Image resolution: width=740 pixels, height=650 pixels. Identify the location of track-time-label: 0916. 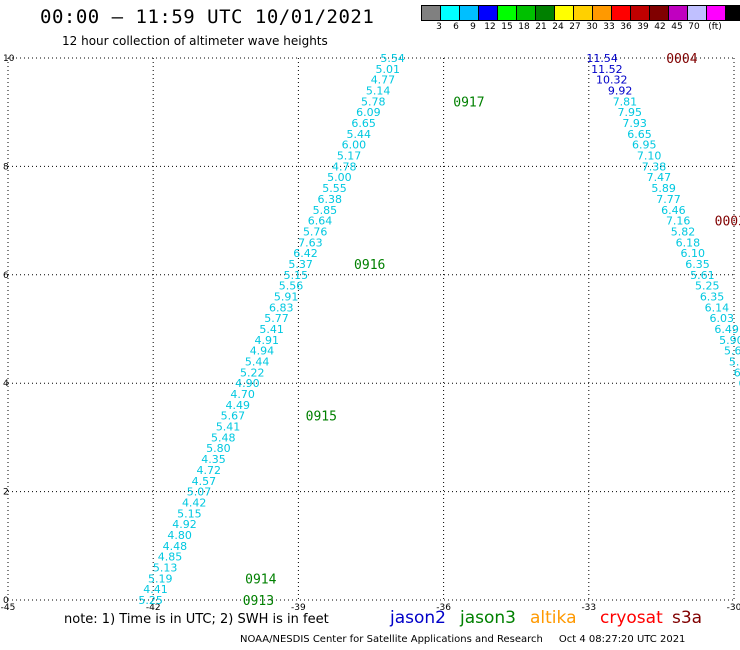
(369, 265).